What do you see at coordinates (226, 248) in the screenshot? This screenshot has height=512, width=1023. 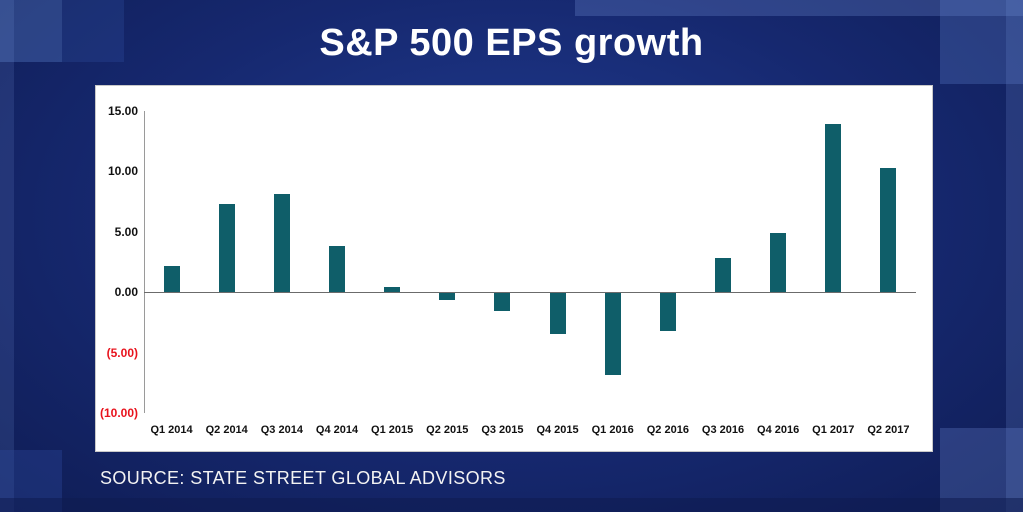 I see `bar-q2-2014` at bounding box center [226, 248].